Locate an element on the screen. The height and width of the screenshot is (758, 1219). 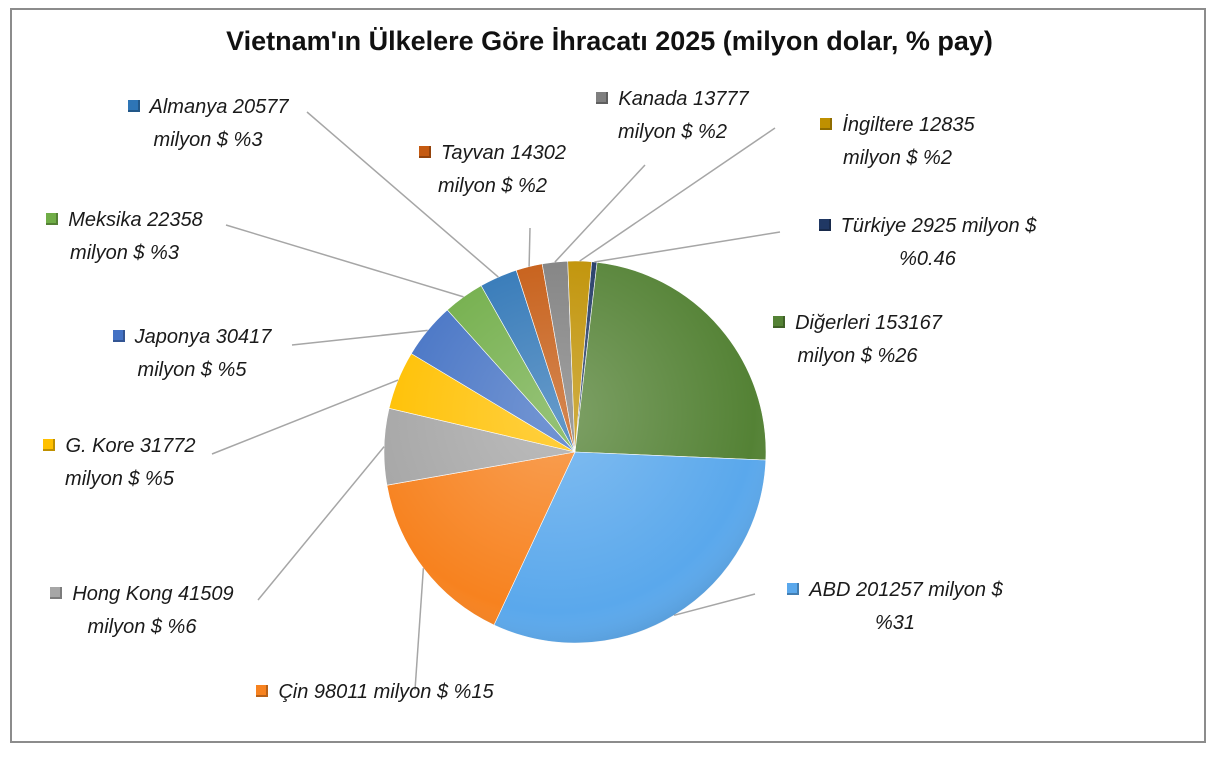
data-label: Japonya 30417 milyon $ %5 is located at coordinates (192, 354).